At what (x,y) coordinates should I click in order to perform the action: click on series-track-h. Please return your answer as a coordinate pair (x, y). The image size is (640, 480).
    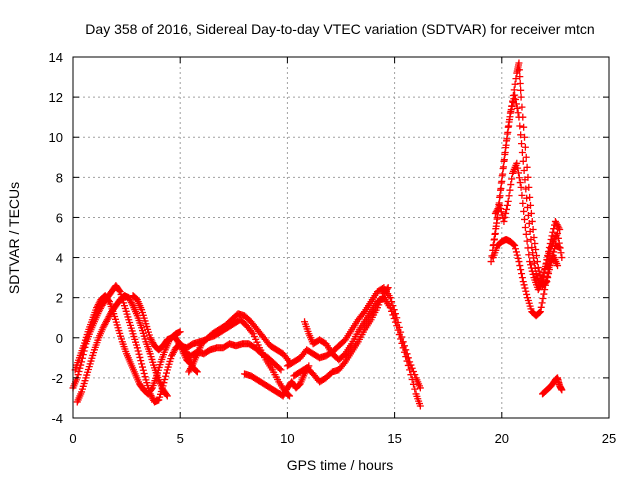
    Looking at the image, I should click on (277, 381).